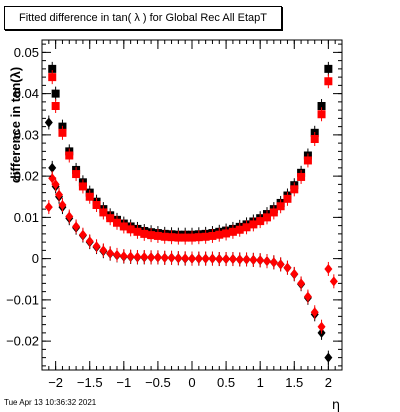 This screenshot has height=412, width=400. I want to click on x-tick-label: −1.5, so click(90, 382).